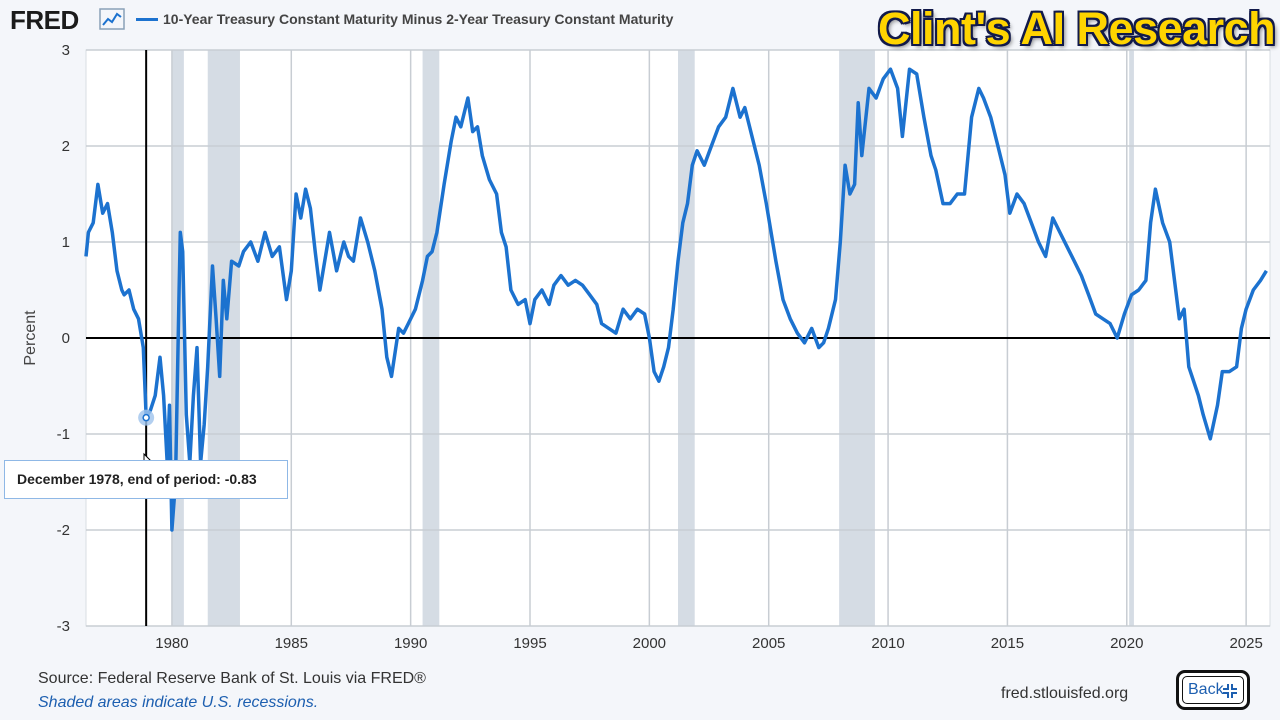 Image resolution: width=1280 pixels, height=720 pixels. I want to click on x-tick-label: 2000, so click(649, 643).